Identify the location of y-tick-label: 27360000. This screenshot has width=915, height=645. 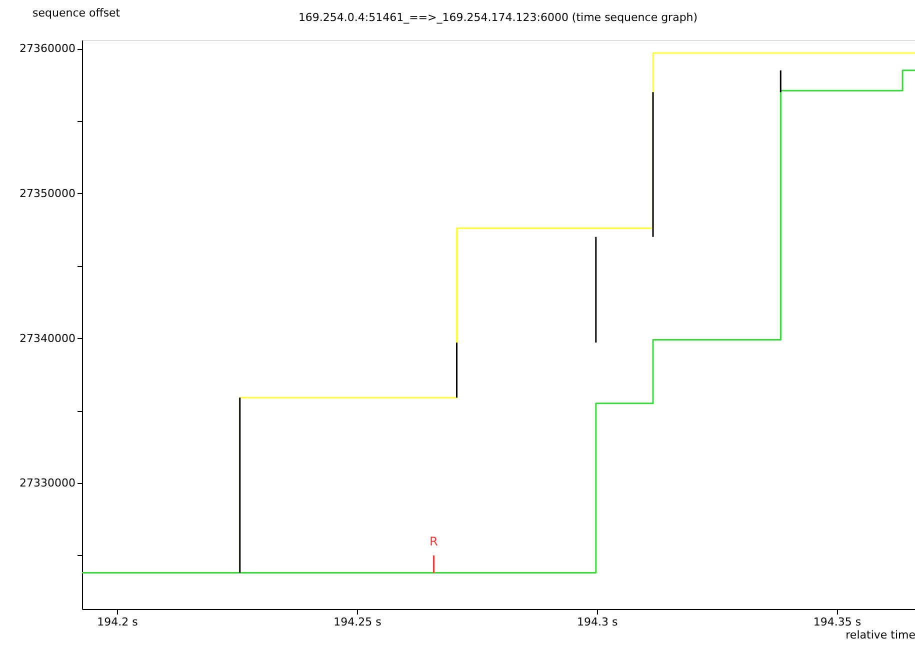
(48, 49).